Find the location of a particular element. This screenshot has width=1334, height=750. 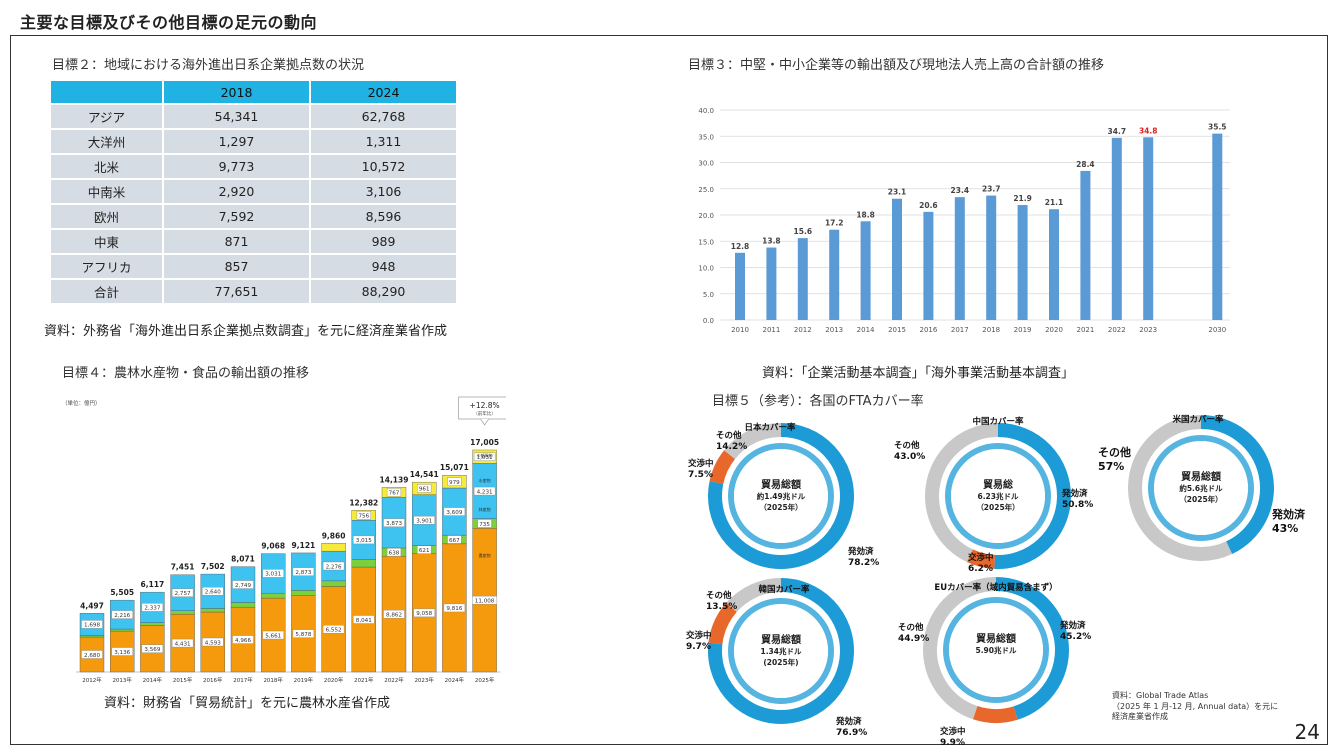

goal5-source-line: 資料：Global Trade Atlas is located at coordinates (1160, 695).